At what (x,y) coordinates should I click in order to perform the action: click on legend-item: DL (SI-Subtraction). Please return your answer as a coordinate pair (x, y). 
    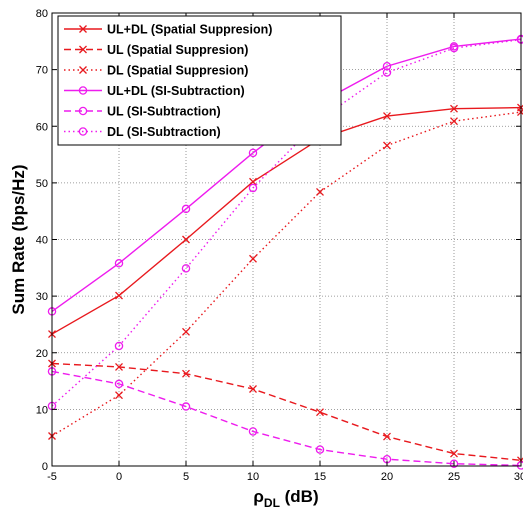
    Looking at the image, I should click on (142, 132).